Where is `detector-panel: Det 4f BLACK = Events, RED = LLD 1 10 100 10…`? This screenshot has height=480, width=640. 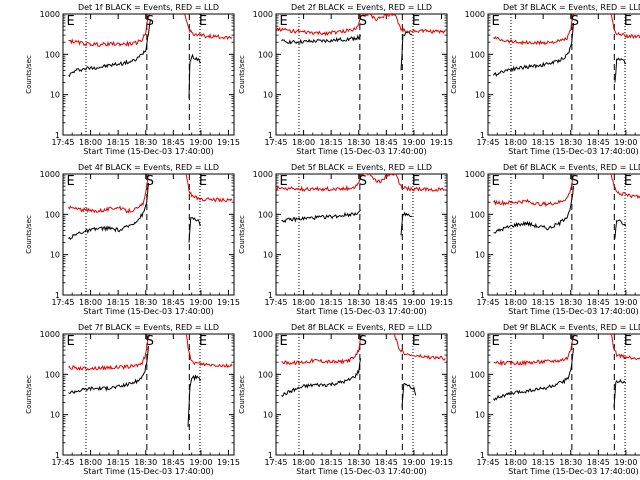 detector-panel: Det 4f BLACK = Events, RED = LLD 1 10 100 10… is located at coordinates (132, 239).